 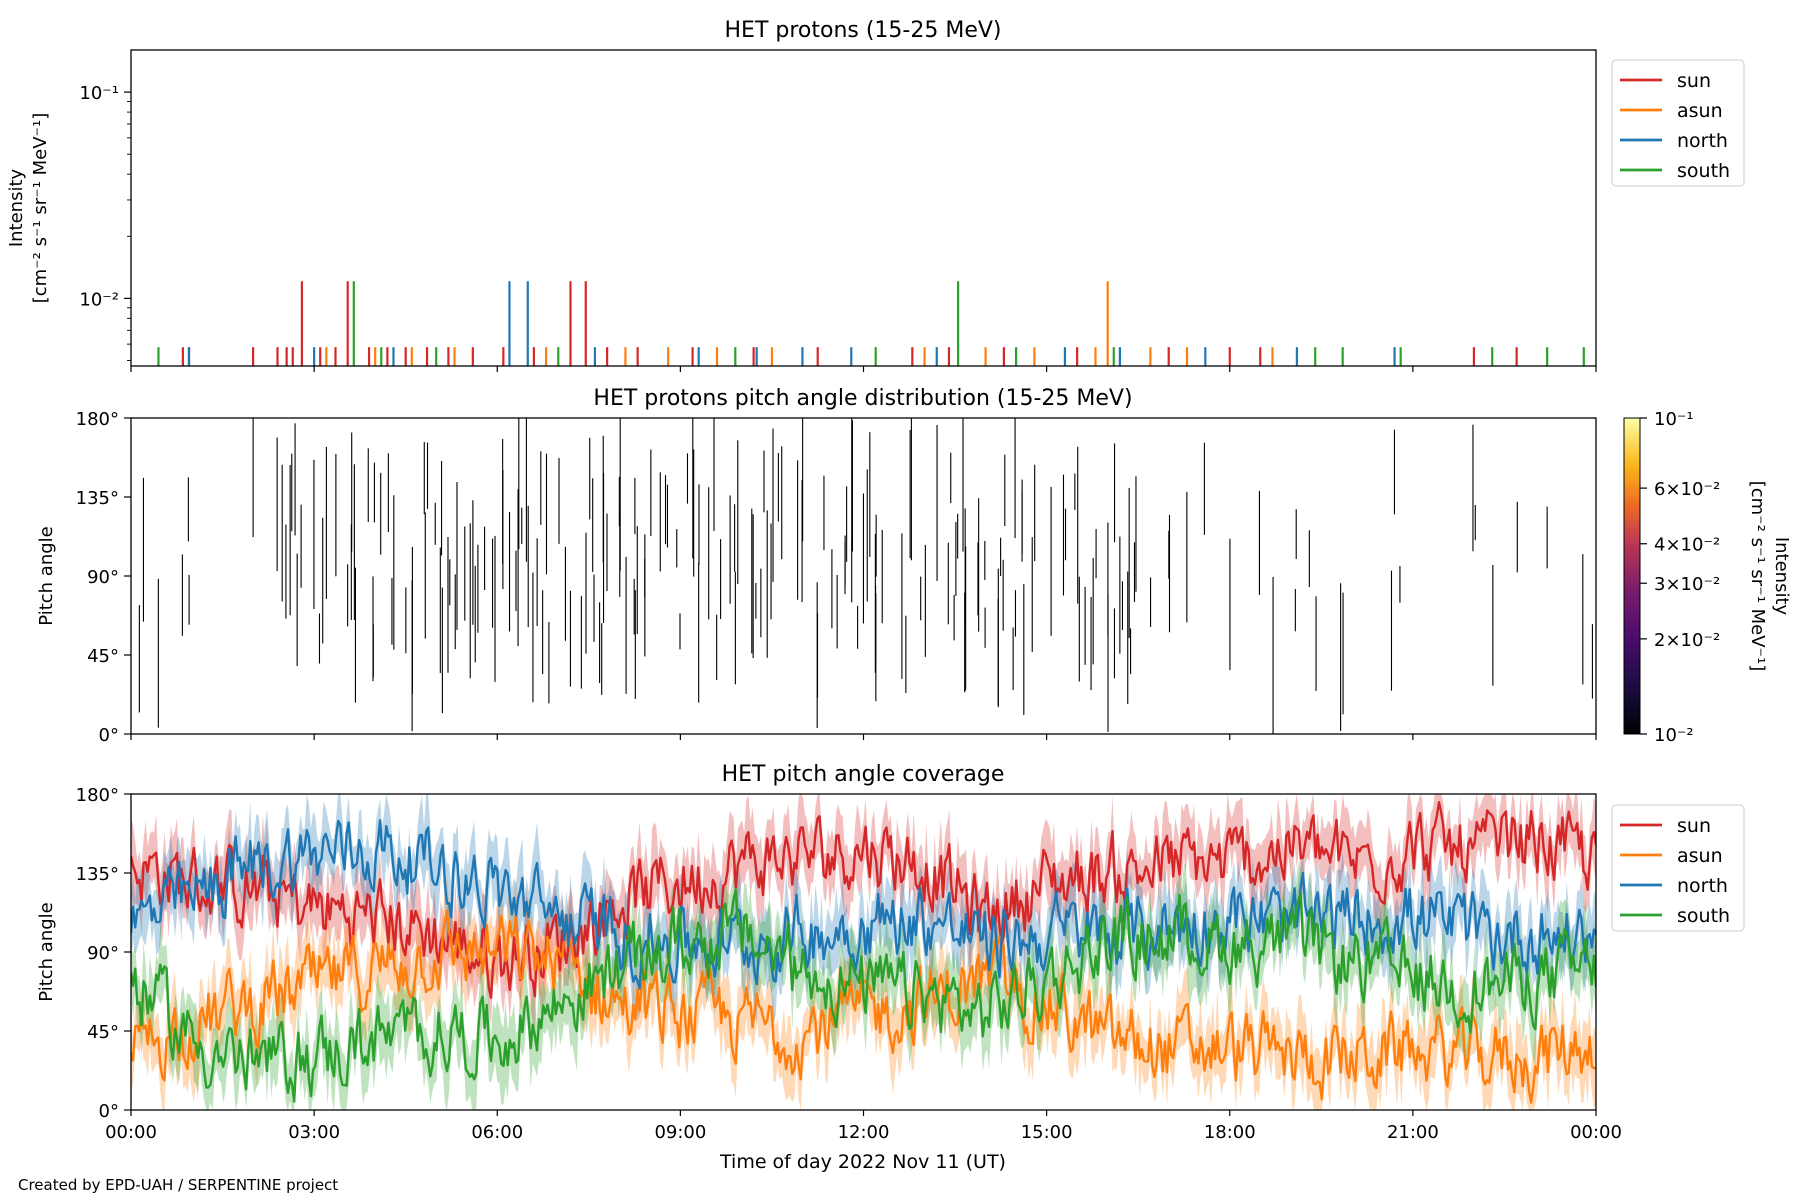 I want to click on panel1-y-ticks: 10⁻¹ 10⁻², so click(x=105, y=222).